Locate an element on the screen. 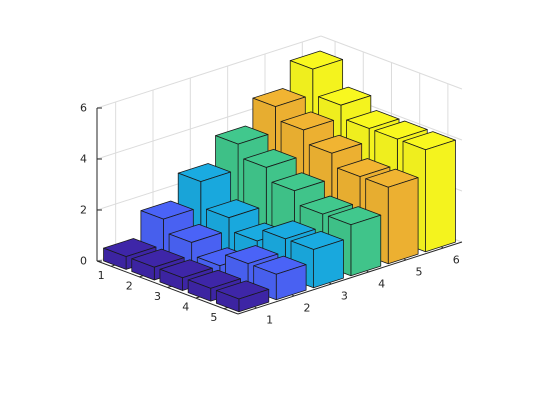 The image size is (560, 420). z-tick-label: 6 is located at coordinates (83, 108).